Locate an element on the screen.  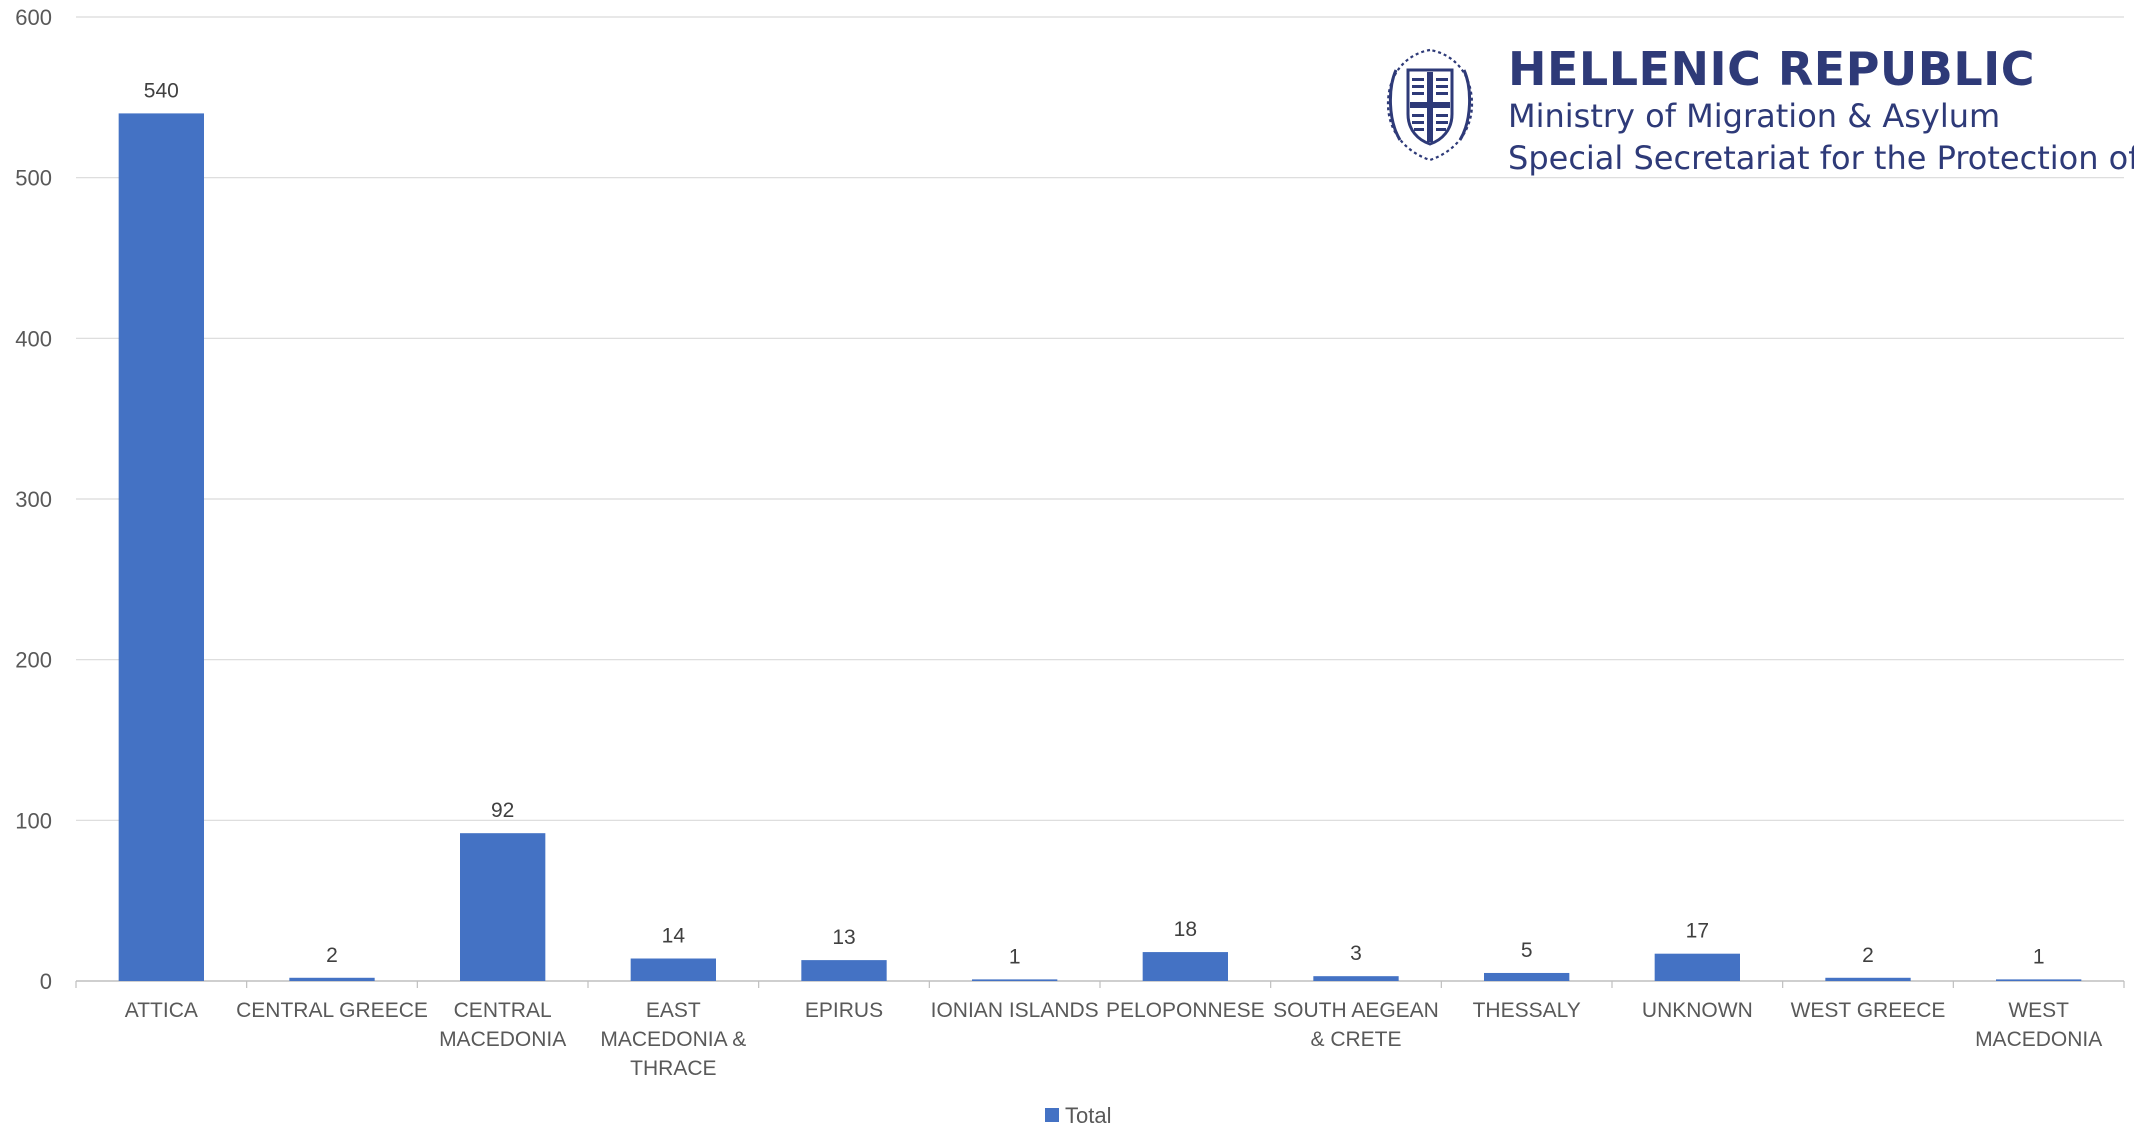
x-category-label: UNKNOWN is located at coordinates (1697, 1010).